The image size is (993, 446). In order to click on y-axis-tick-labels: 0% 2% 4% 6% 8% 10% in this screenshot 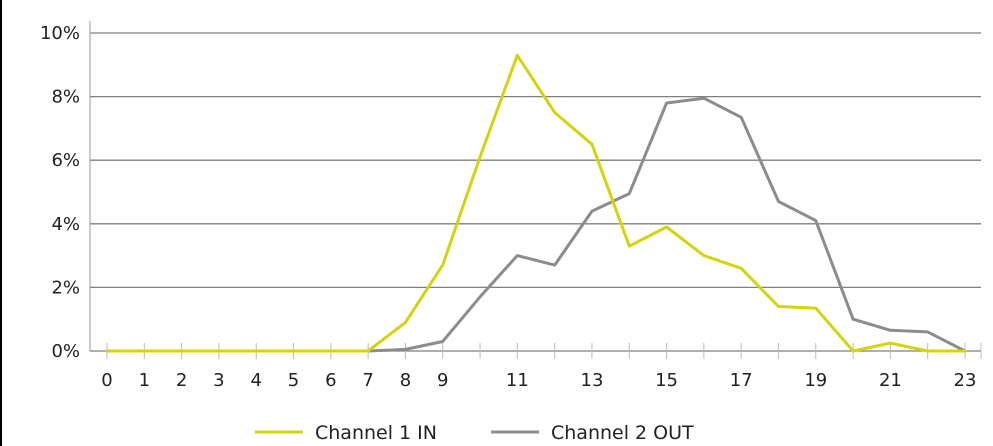, I will do `click(60, 192)`.